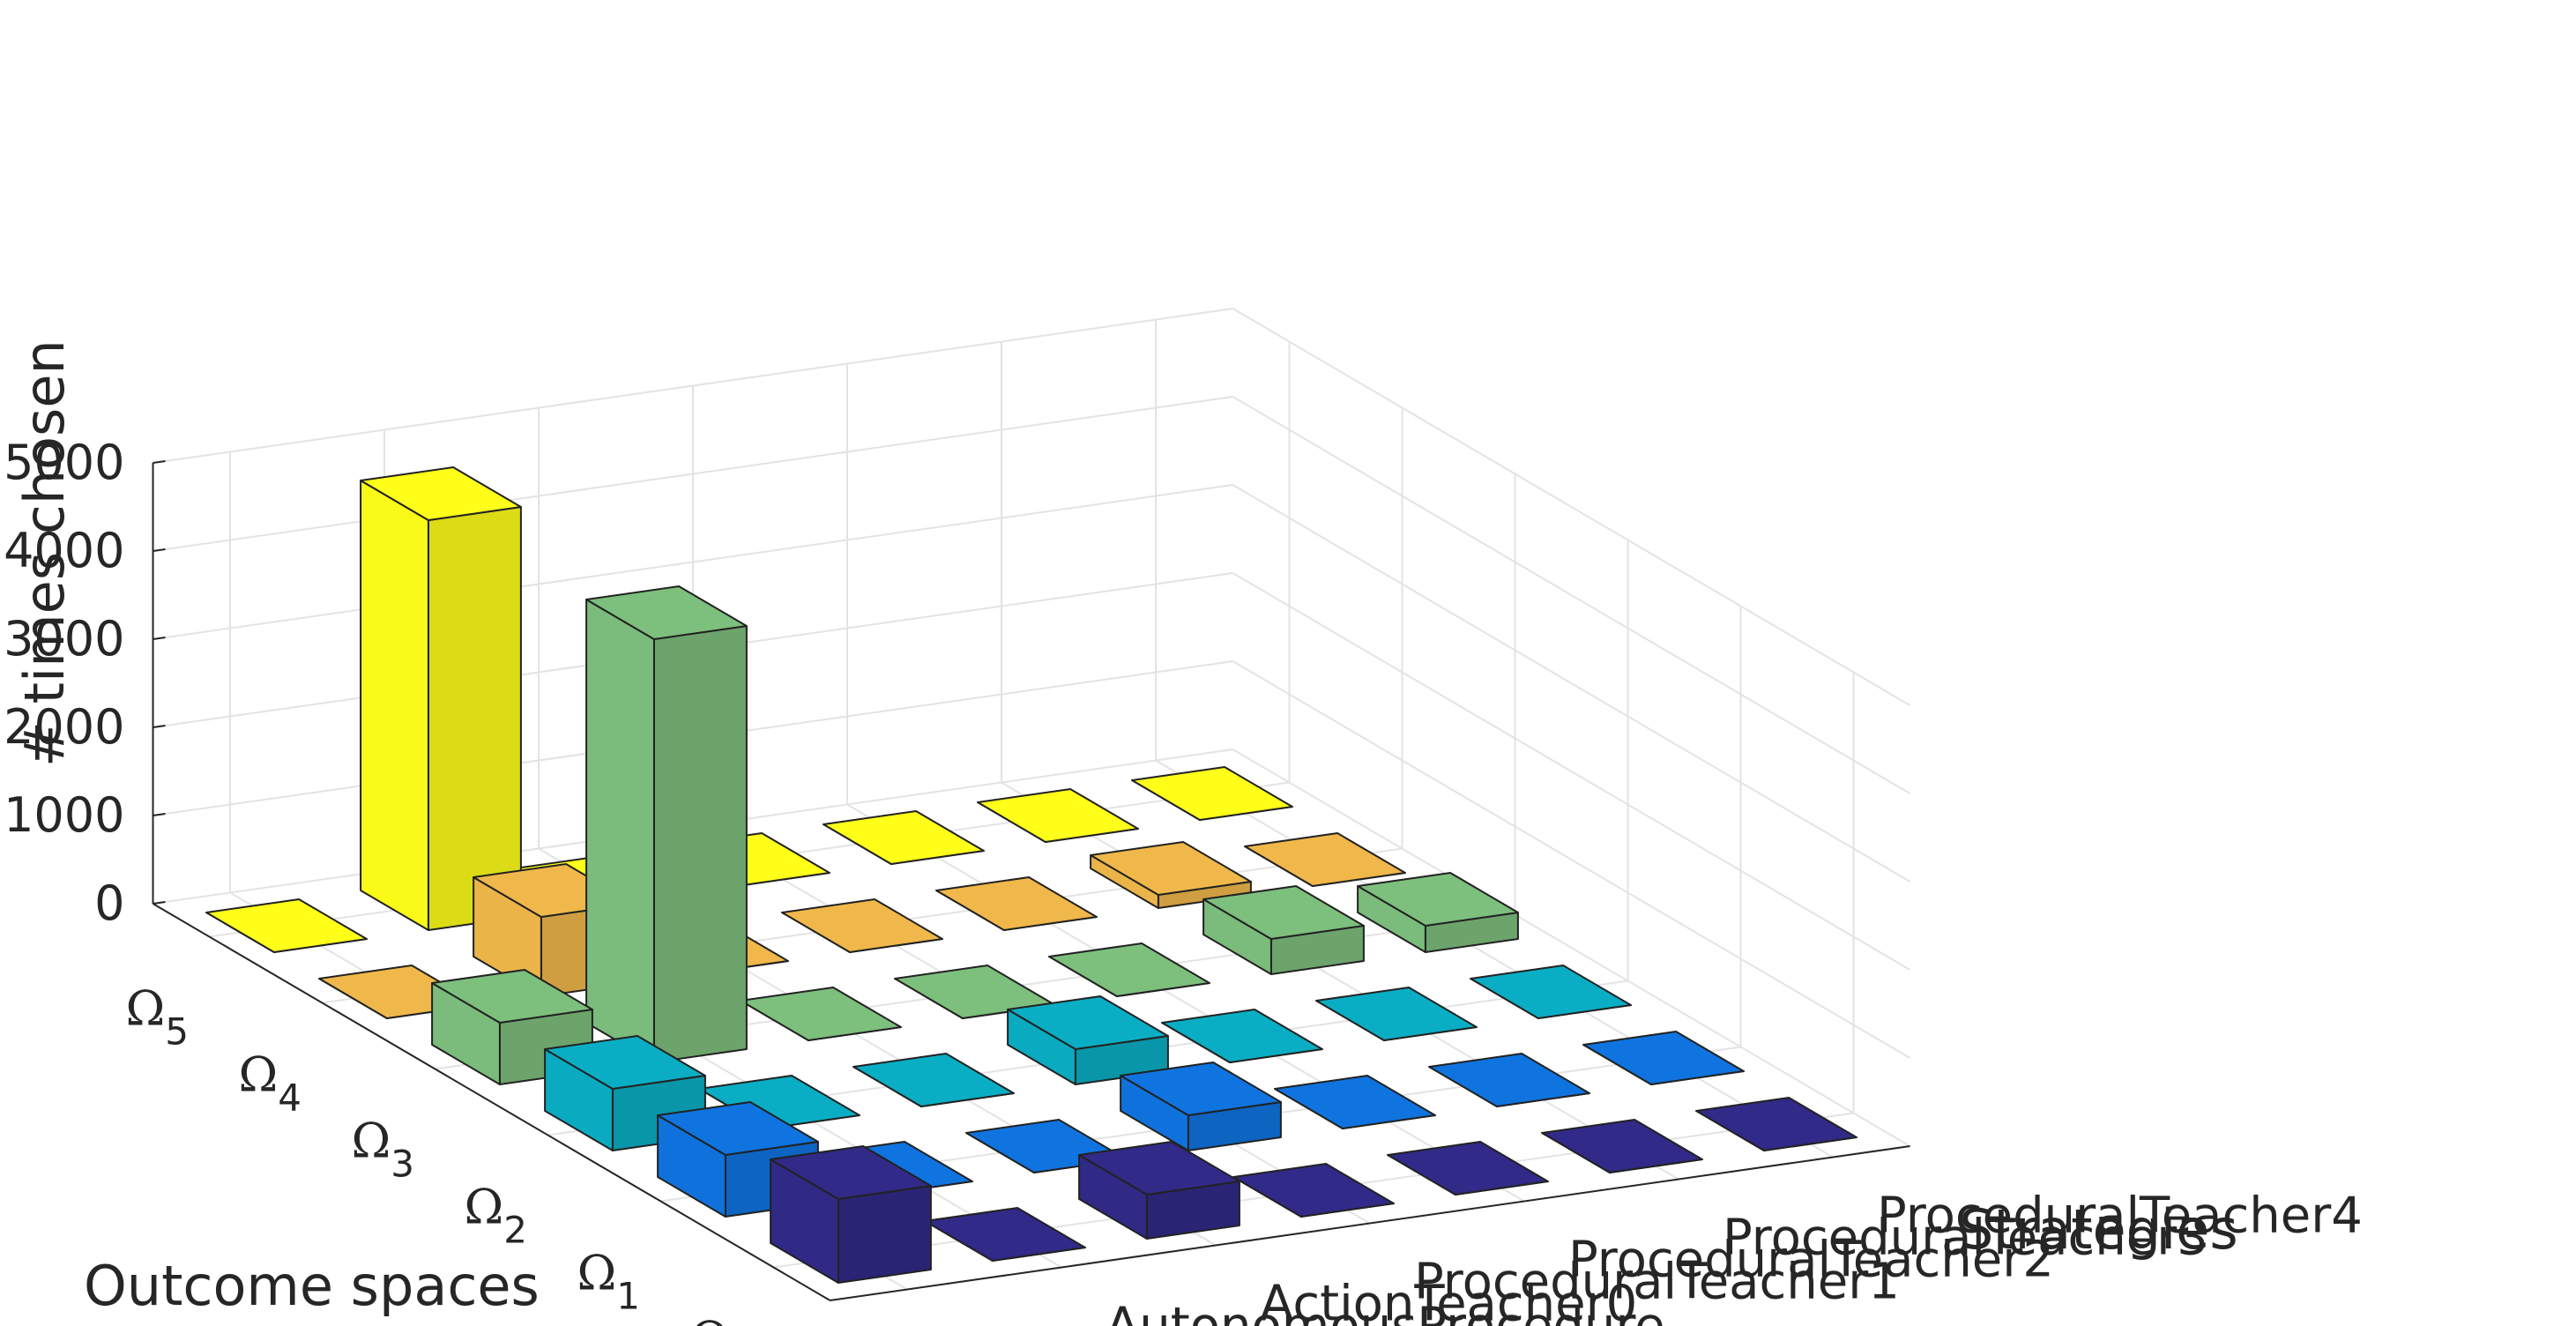 The image size is (2576, 1326). Describe the element at coordinates (64, 462) in the screenshot. I see `z-tick-label: 5000` at that location.